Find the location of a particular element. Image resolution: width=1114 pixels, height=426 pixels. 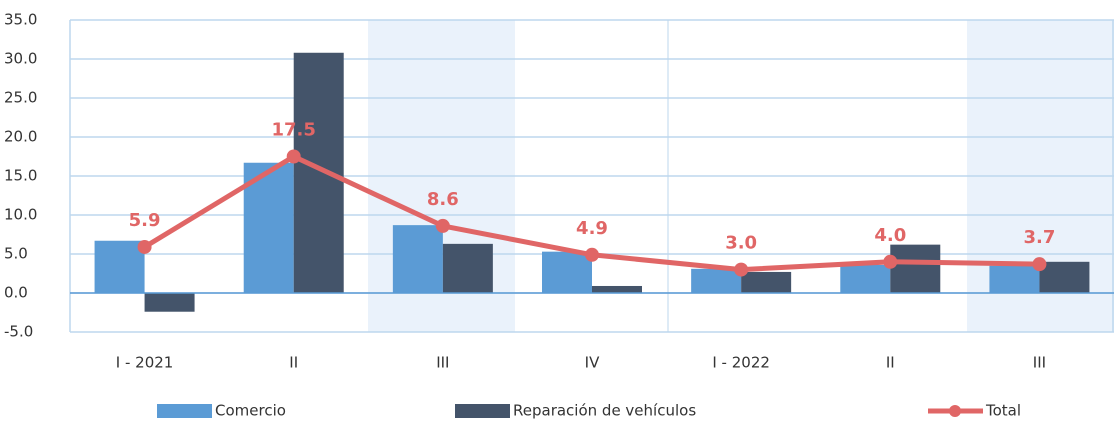

data-label: 5.9 is located at coordinates (145, 220).